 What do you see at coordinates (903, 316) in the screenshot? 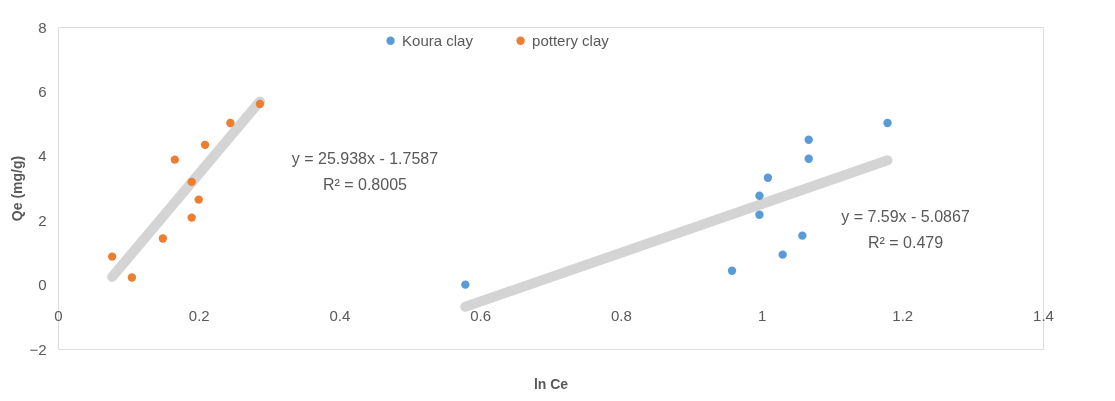
I see `x-tick-label: 1.2` at bounding box center [903, 316].